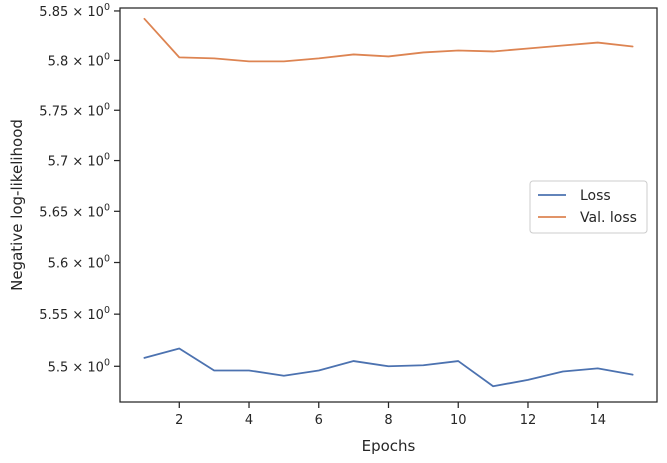  I want to click on legend-box, so click(588, 207).